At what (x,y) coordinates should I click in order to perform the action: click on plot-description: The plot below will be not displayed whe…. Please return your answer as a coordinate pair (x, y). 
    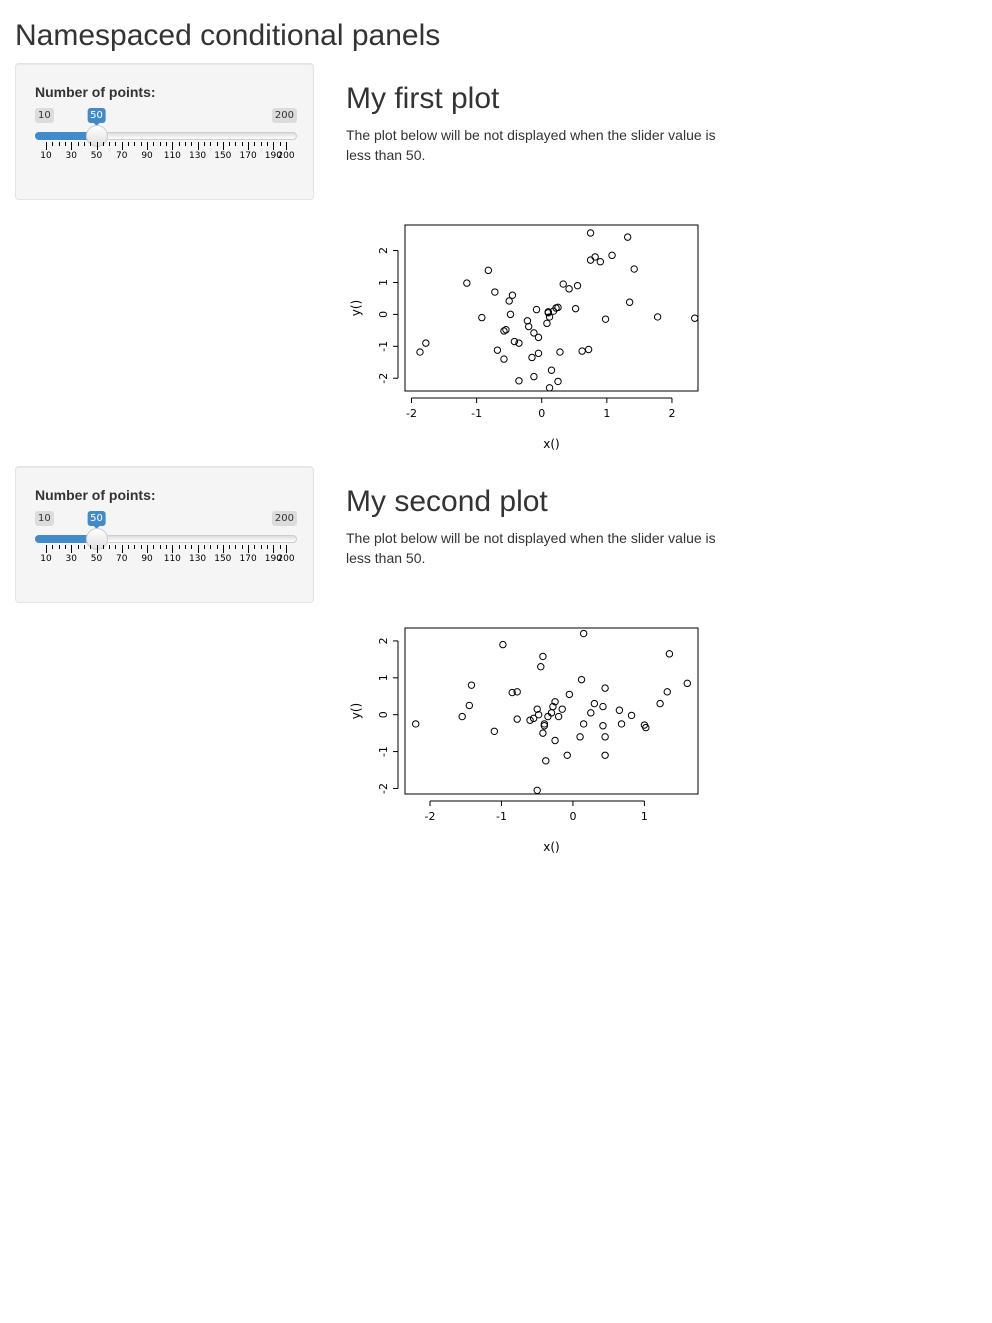
    Looking at the image, I should click on (531, 548).